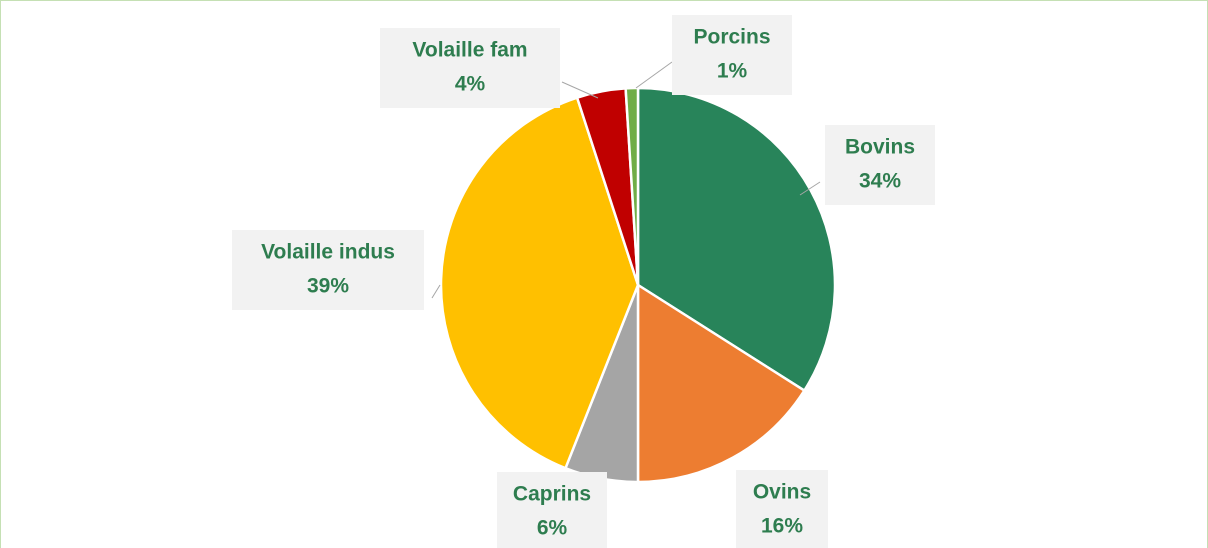  I want to click on value-label: 4%, so click(470, 84).